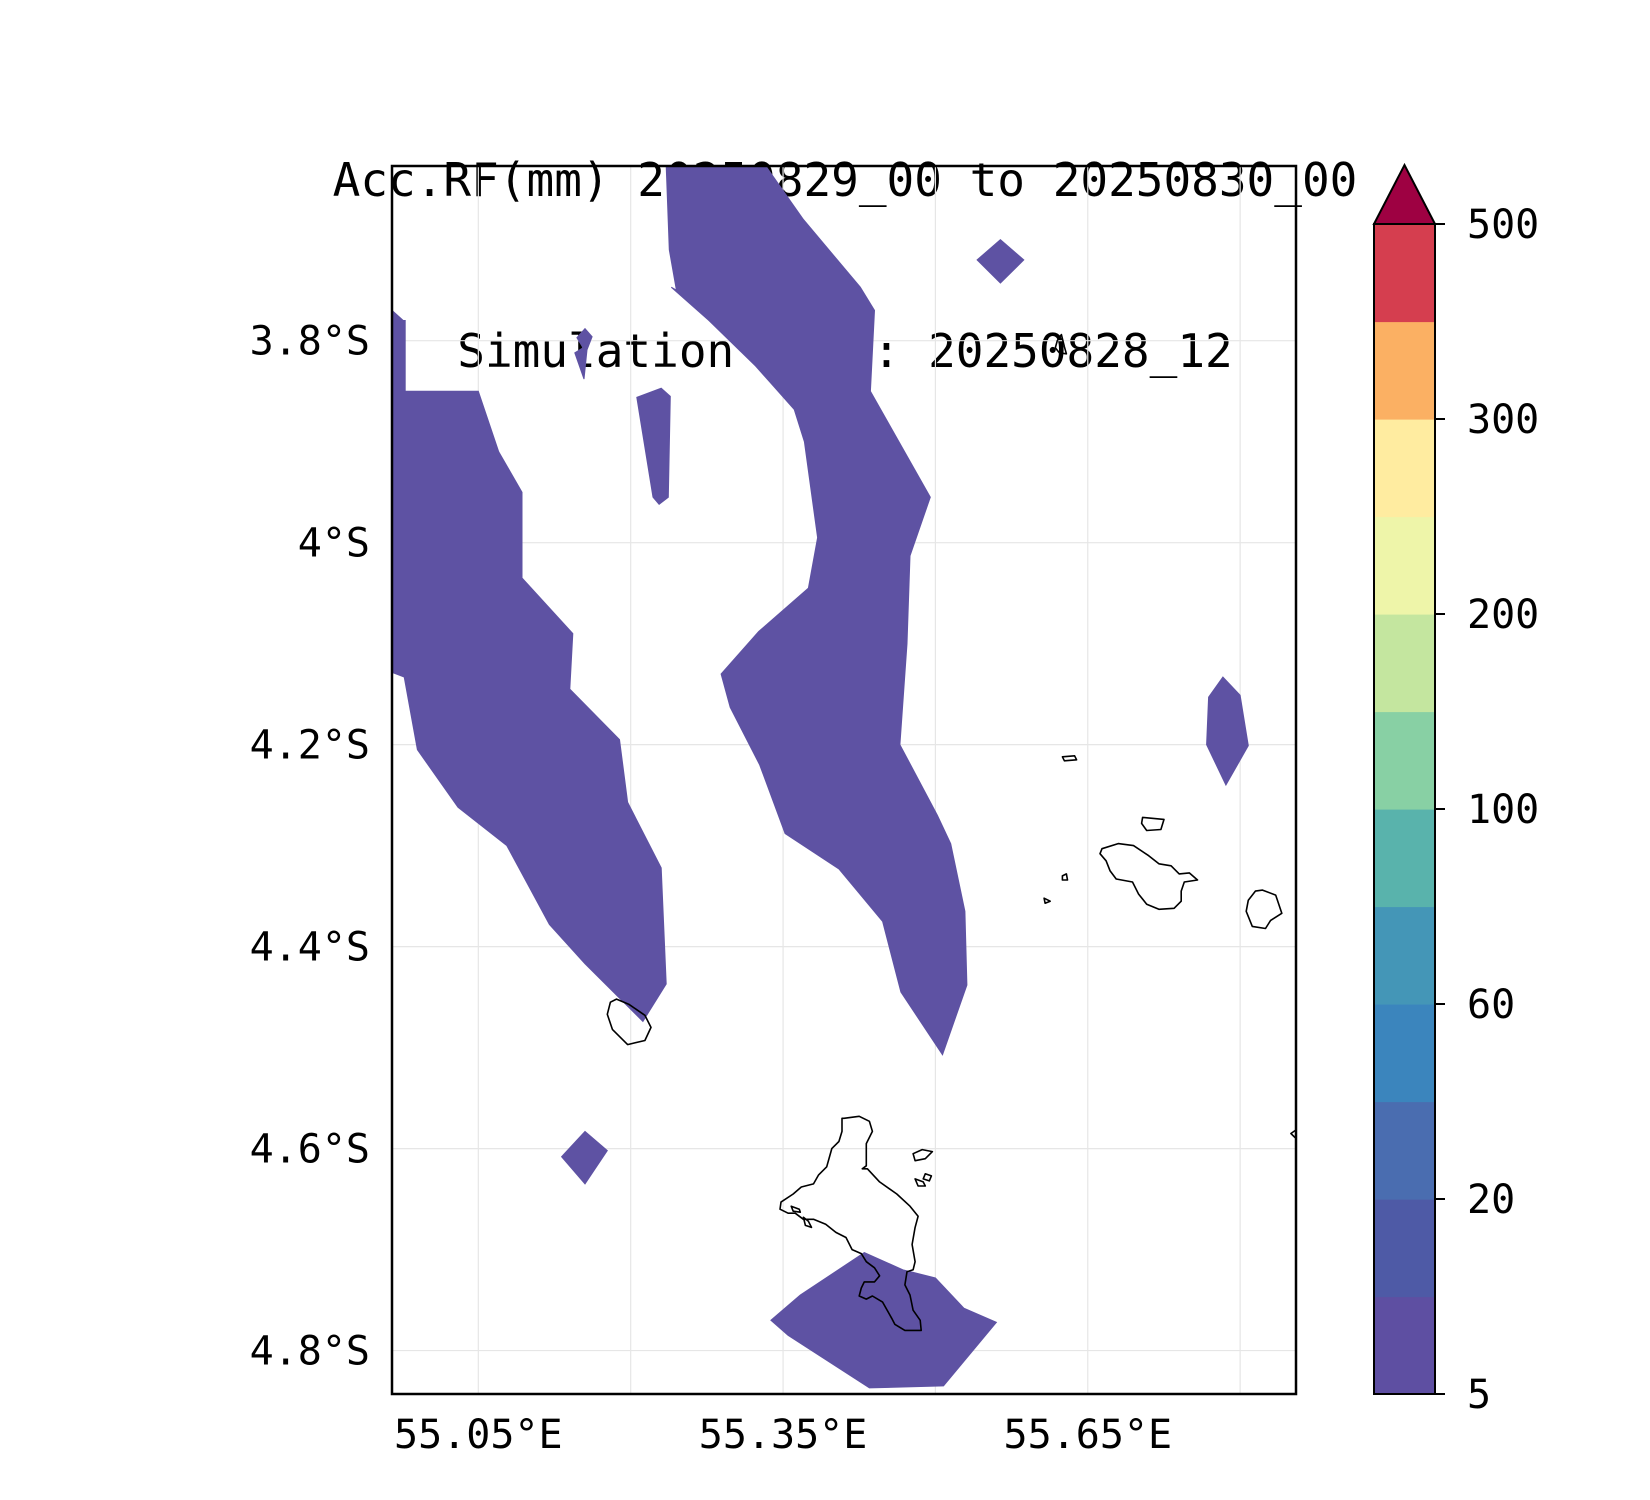 The image size is (1650, 1500). Describe the element at coordinates (1479, 1395) in the screenshot. I see `colorbar-tick-label: 5` at that location.